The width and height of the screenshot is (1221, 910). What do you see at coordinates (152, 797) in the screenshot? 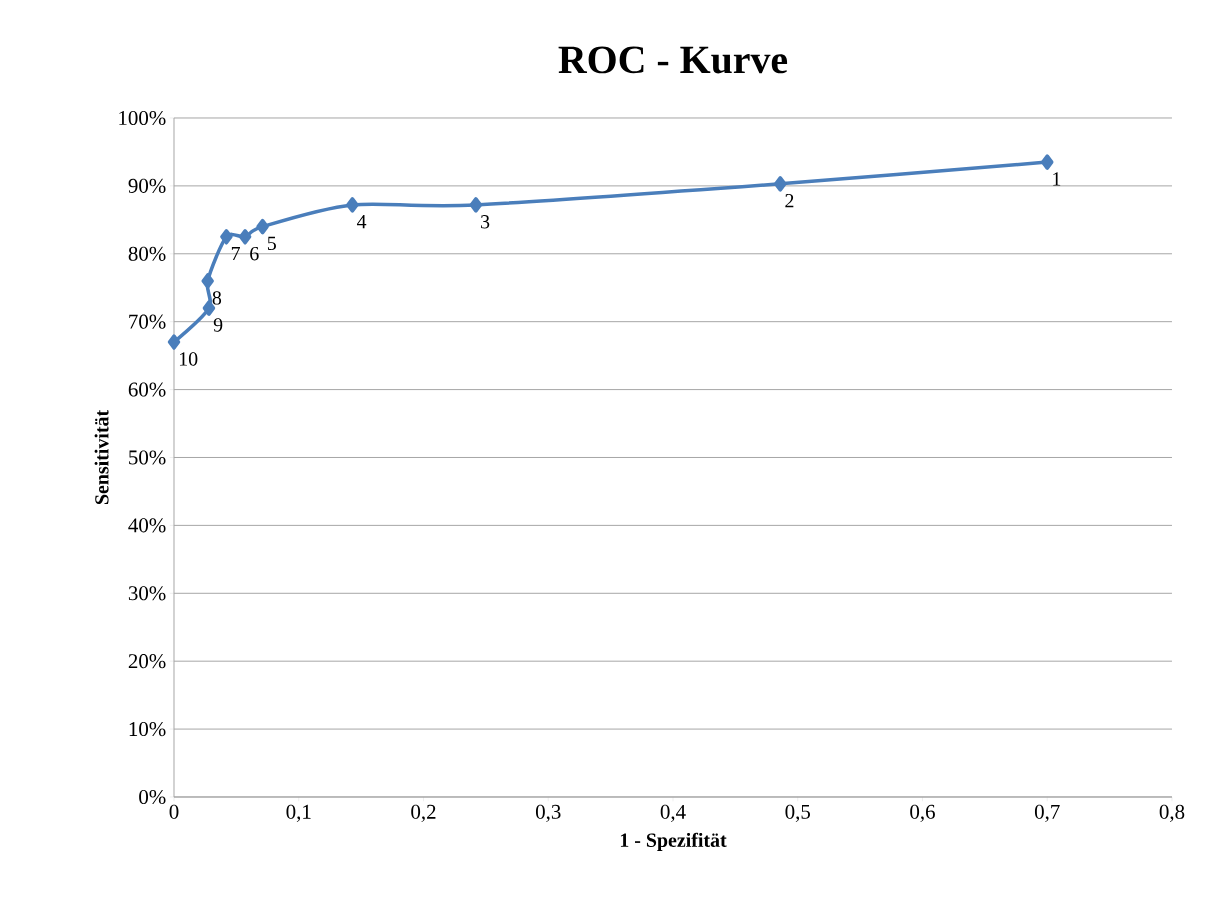
I see `y-tick-label: 0%` at bounding box center [152, 797].